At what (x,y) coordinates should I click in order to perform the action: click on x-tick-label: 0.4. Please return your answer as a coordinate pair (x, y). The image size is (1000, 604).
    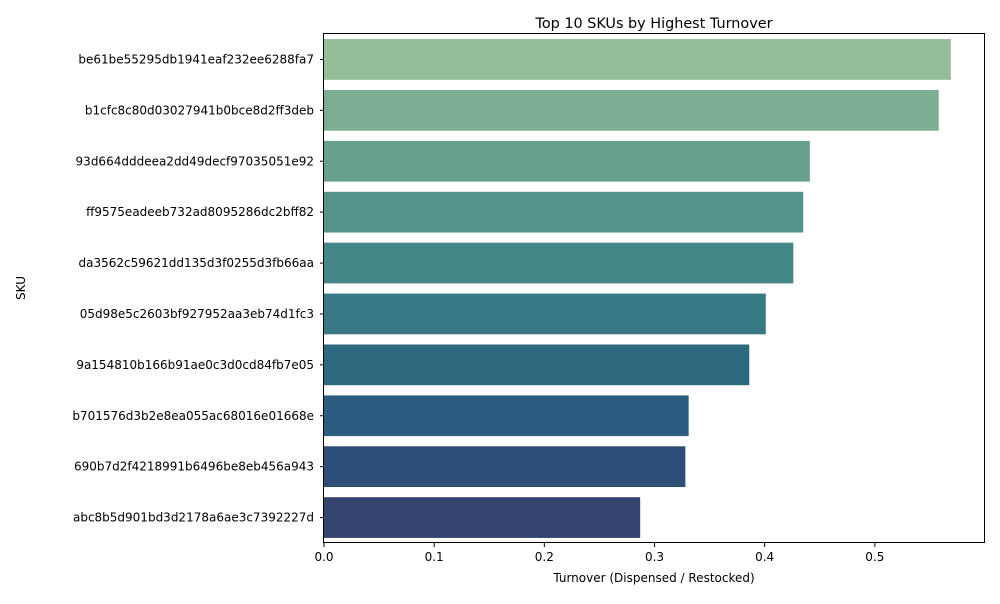
    Looking at the image, I should click on (764, 557).